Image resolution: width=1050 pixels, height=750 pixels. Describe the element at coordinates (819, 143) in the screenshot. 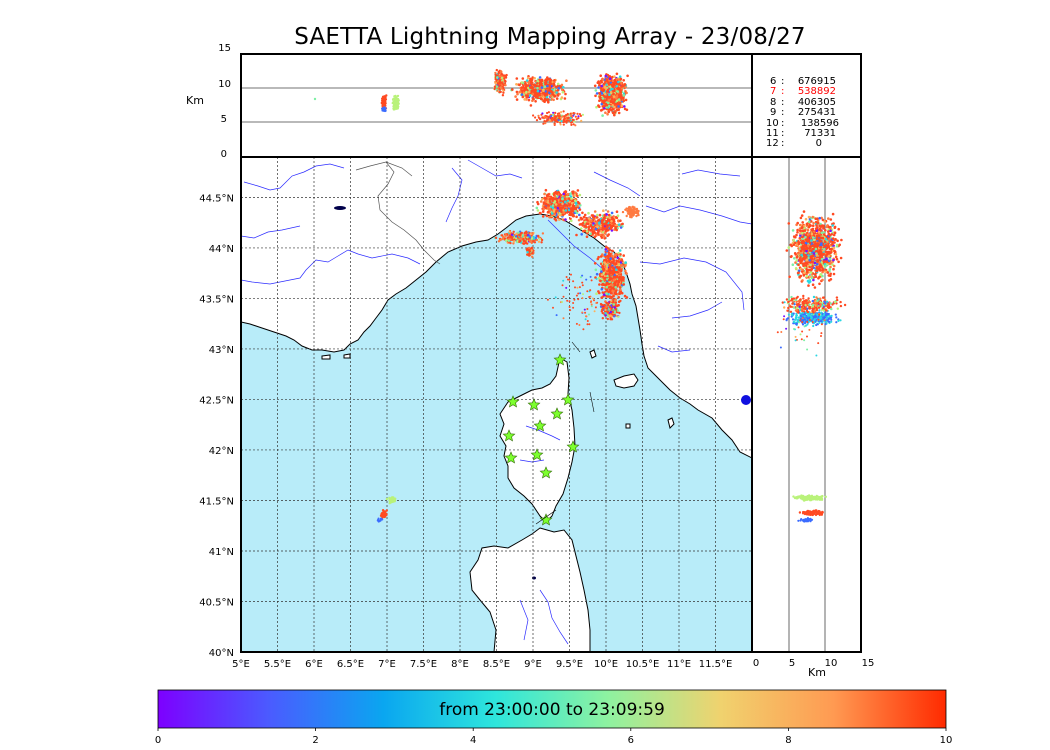

I see `stat-count: 0` at that location.